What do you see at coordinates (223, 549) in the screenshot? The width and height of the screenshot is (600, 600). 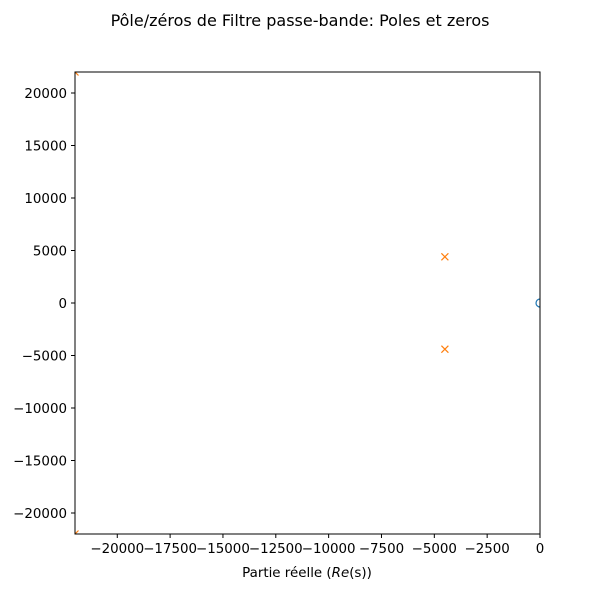 I see `x-tick-label: −15000` at bounding box center [223, 549].